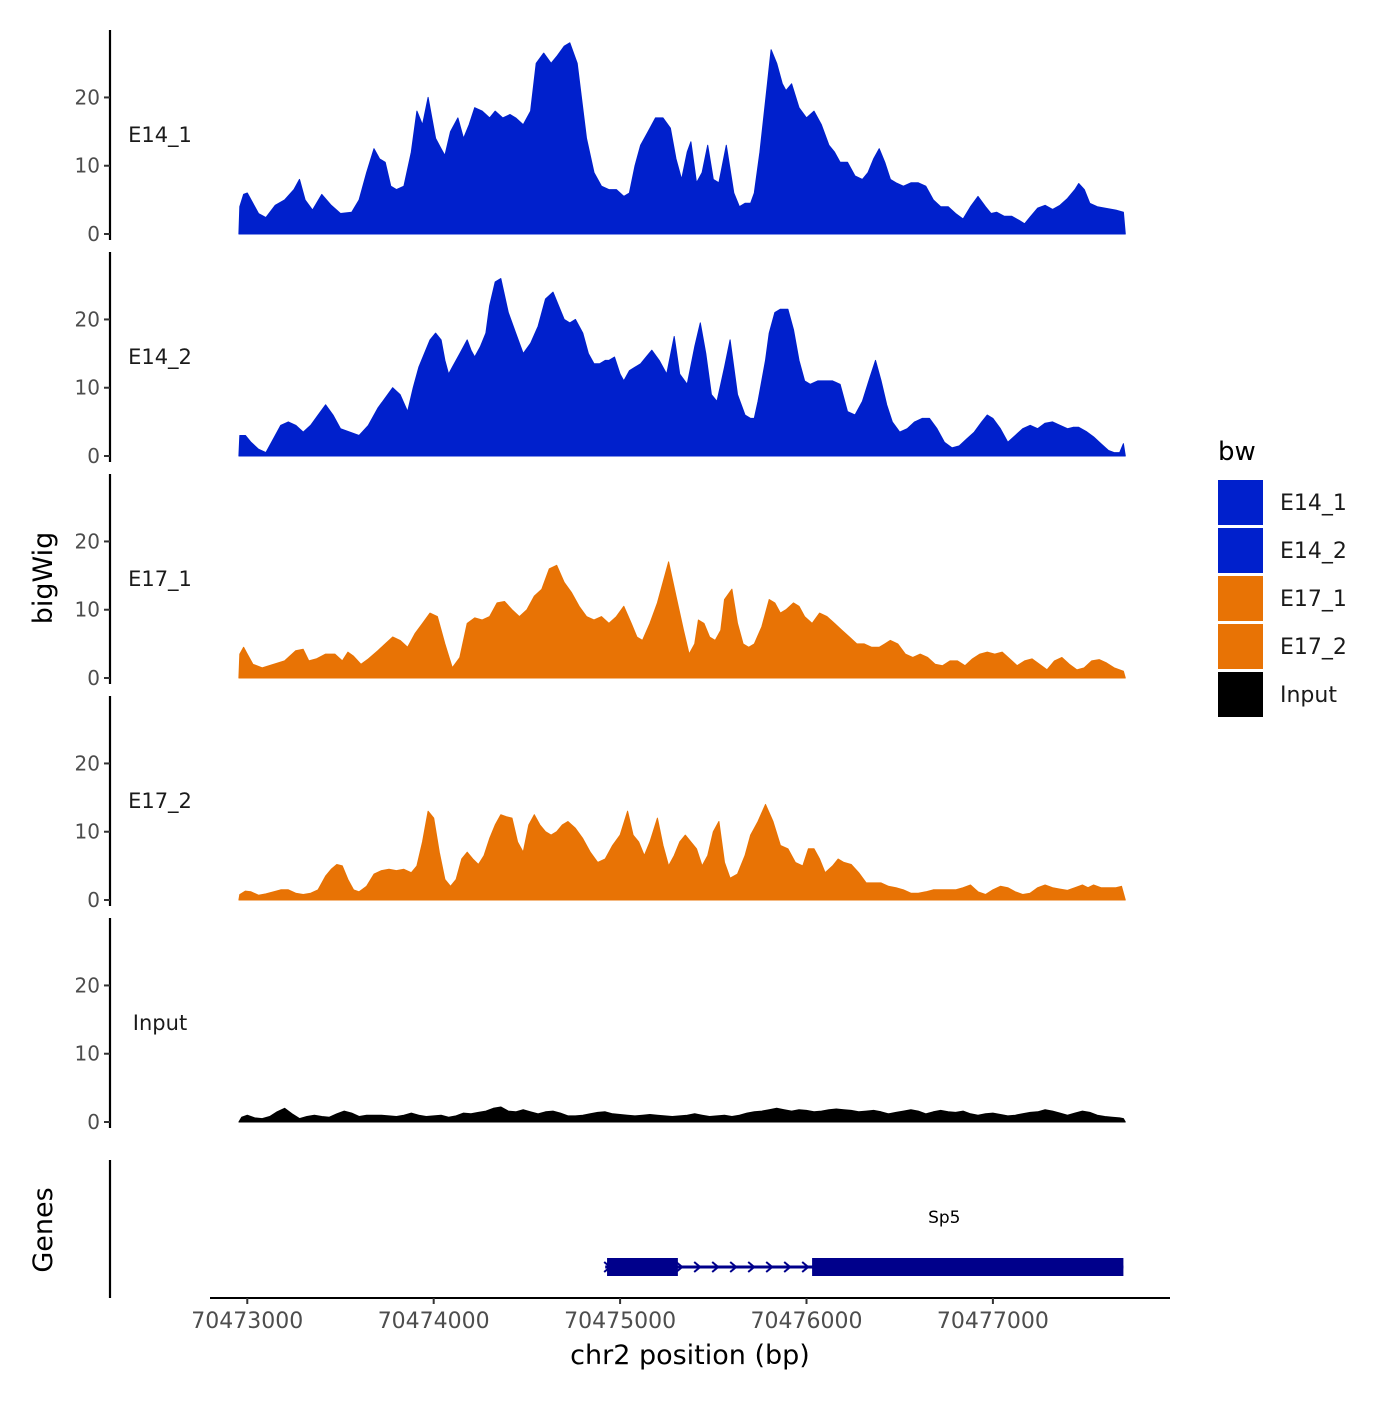  What do you see at coordinates (160, 801) in the screenshot?
I see `track-label-E17_2: E17_2` at bounding box center [160, 801].